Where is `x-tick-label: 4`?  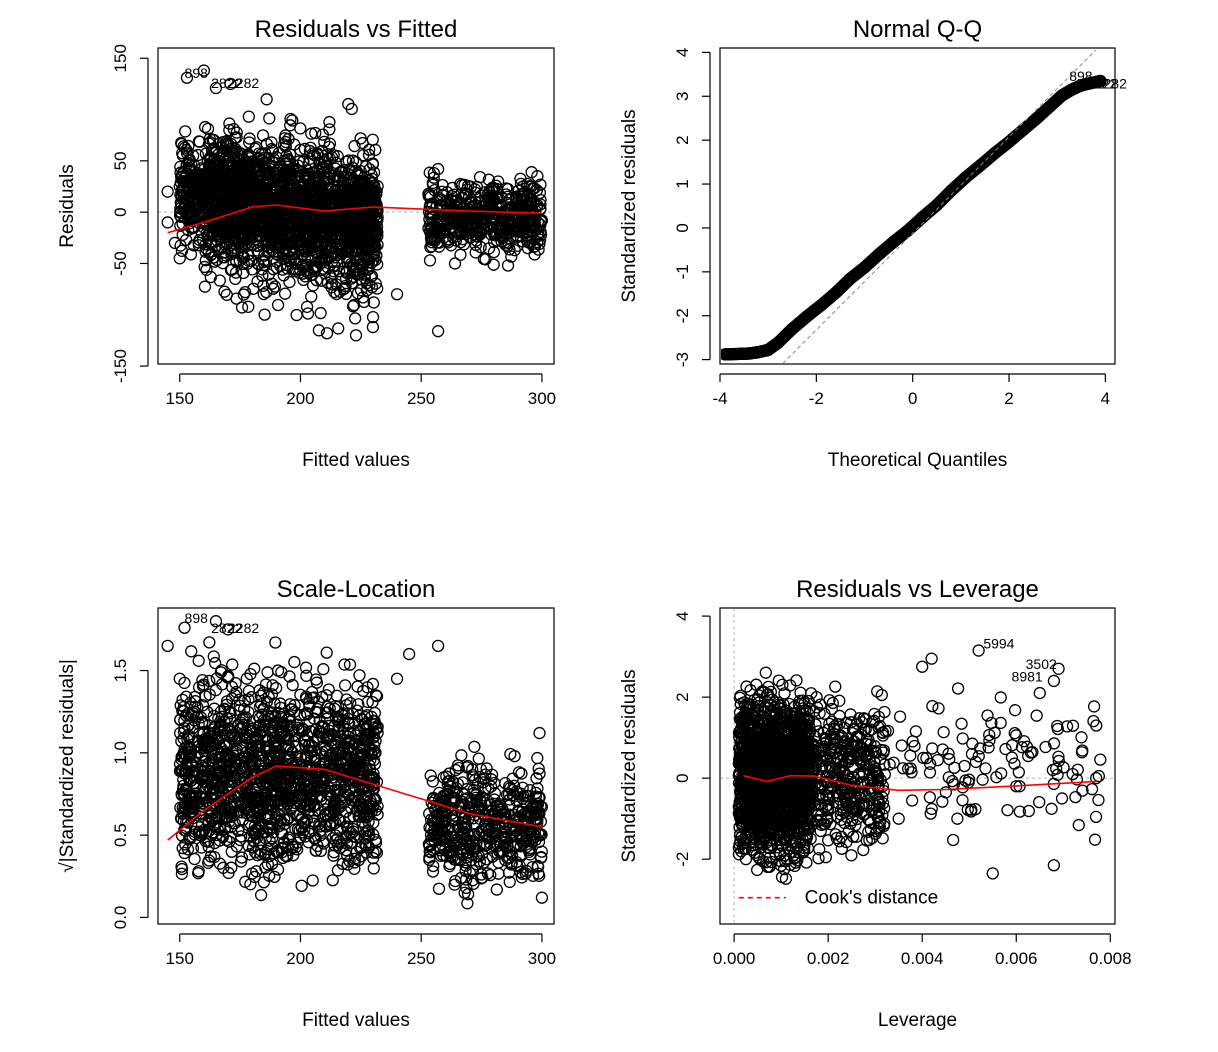 x-tick-label: 4 is located at coordinates (1105, 398).